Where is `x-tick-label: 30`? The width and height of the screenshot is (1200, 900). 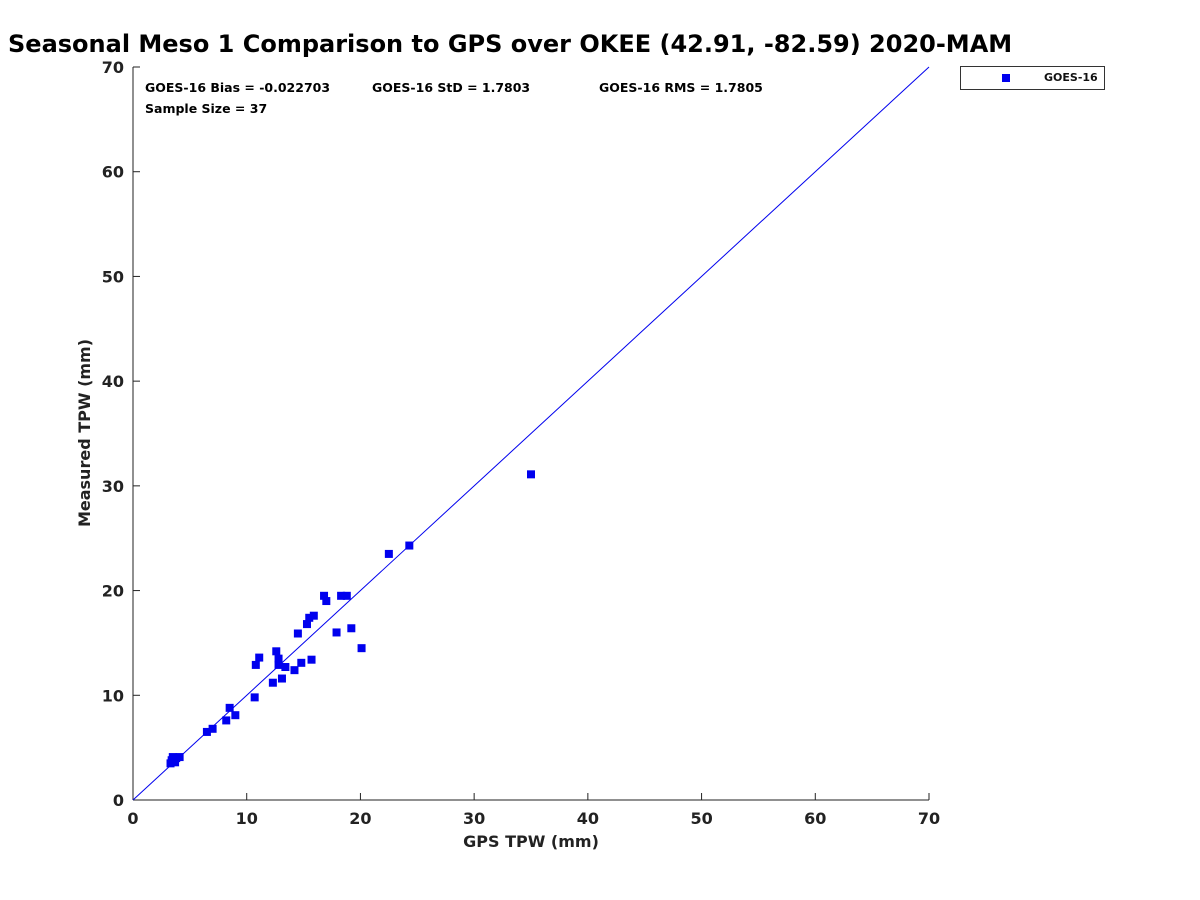 x-tick-label: 30 is located at coordinates (474, 818).